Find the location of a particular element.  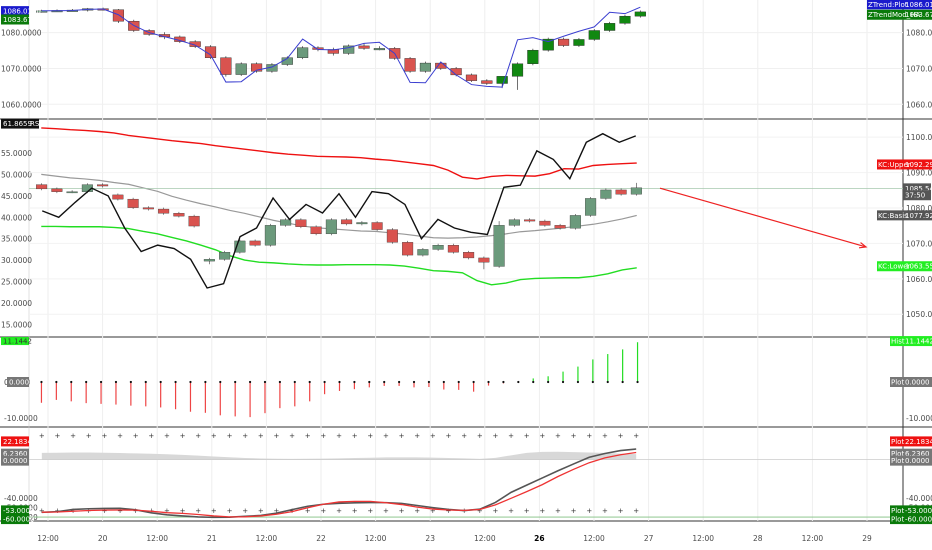

kc-right-tag-value: 1092.29 is located at coordinates (918, 165).